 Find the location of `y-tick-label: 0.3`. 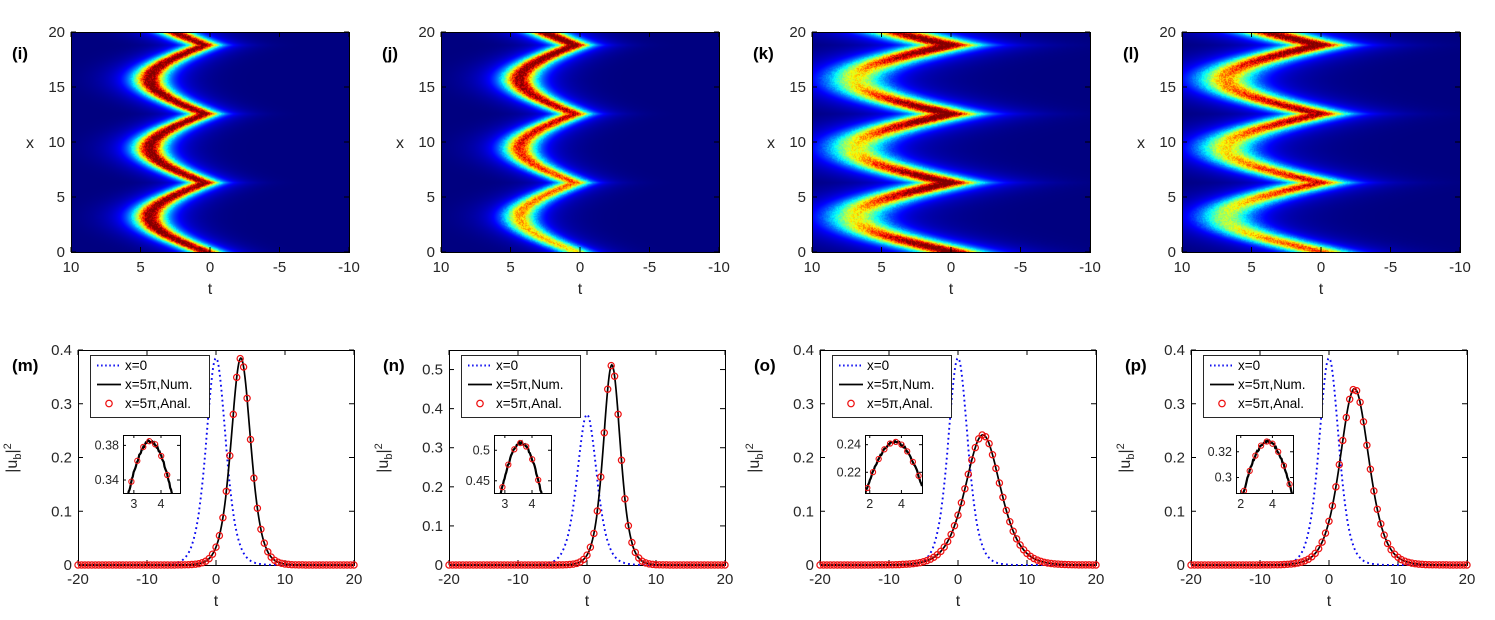

y-tick-label: 0.3 is located at coordinates (803, 404).